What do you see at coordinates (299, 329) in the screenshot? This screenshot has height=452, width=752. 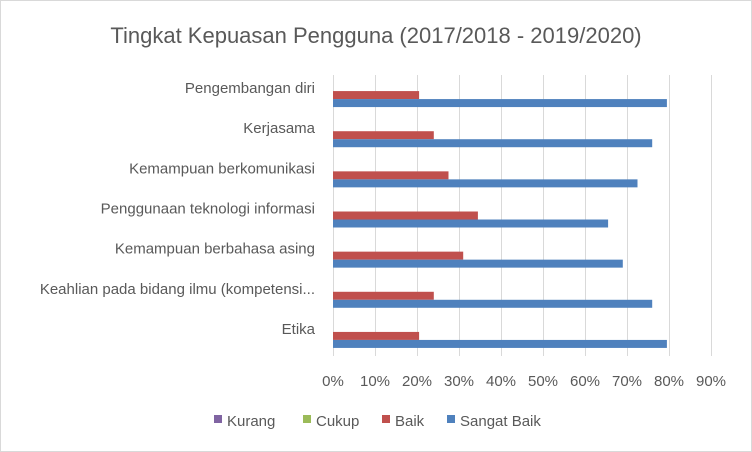 I see `category-label: Etika` at bounding box center [299, 329].